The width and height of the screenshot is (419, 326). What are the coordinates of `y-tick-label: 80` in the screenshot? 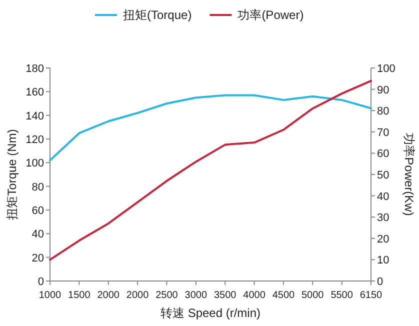 It's located at (38, 187).